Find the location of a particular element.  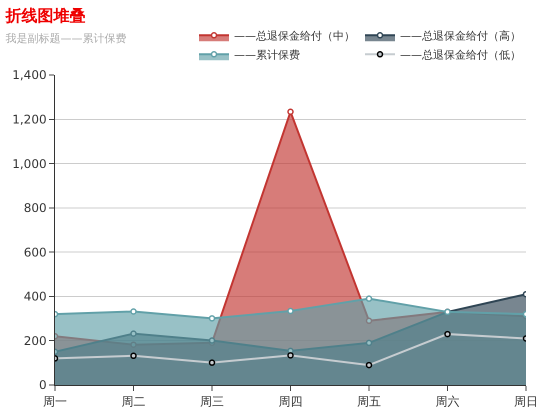

y-tick-label: 1,000 is located at coordinates (29, 163).